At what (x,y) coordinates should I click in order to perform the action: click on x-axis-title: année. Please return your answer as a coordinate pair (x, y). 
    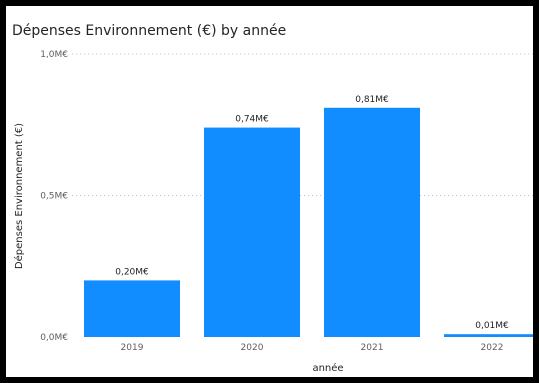
    Looking at the image, I should click on (327, 368).